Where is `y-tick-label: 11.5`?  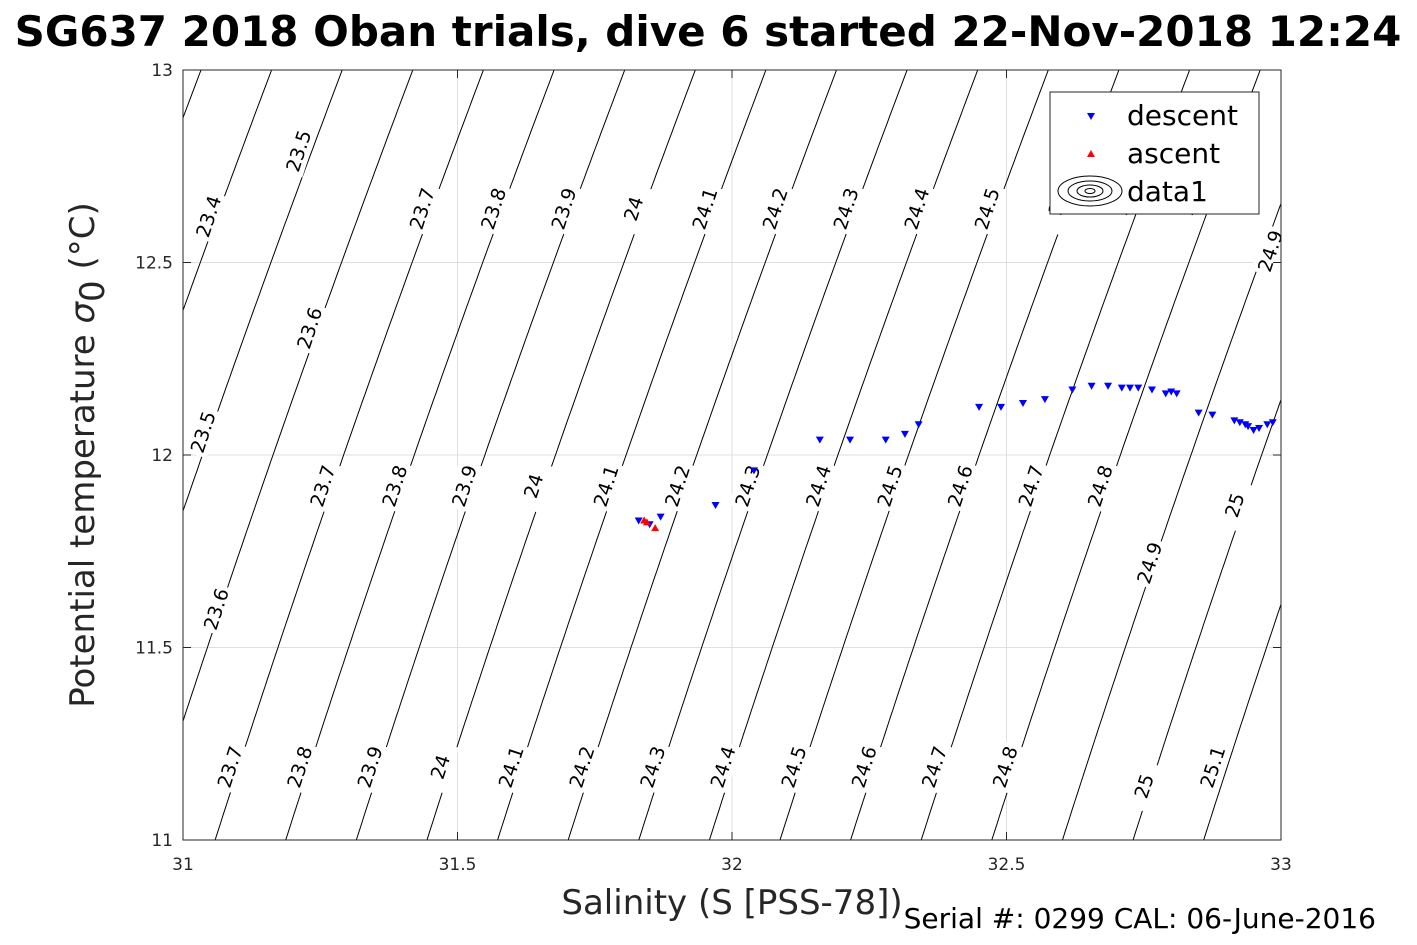
y-tick-label: 11.5 is located at coordinates (154, 649).